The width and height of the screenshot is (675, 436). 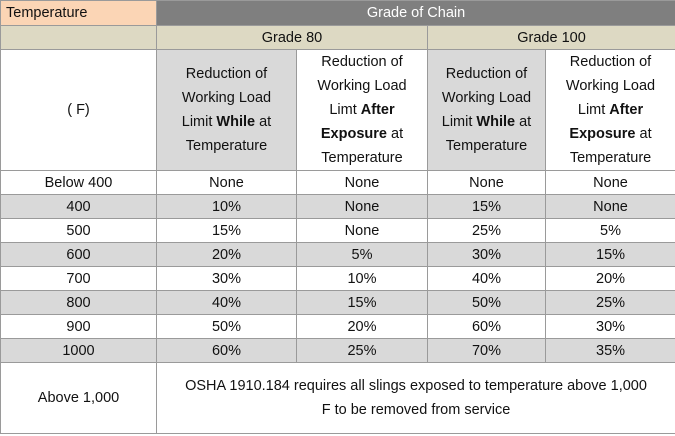 What do you see at coordinates (78, 302) in the screenshot?
I see `temp-cell: 800` at bounding box center [78, 302].